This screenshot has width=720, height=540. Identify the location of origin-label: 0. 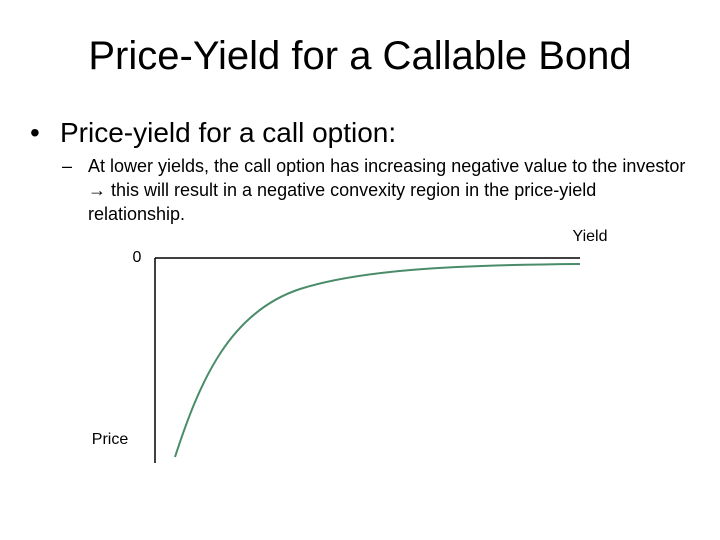
(137, 257).